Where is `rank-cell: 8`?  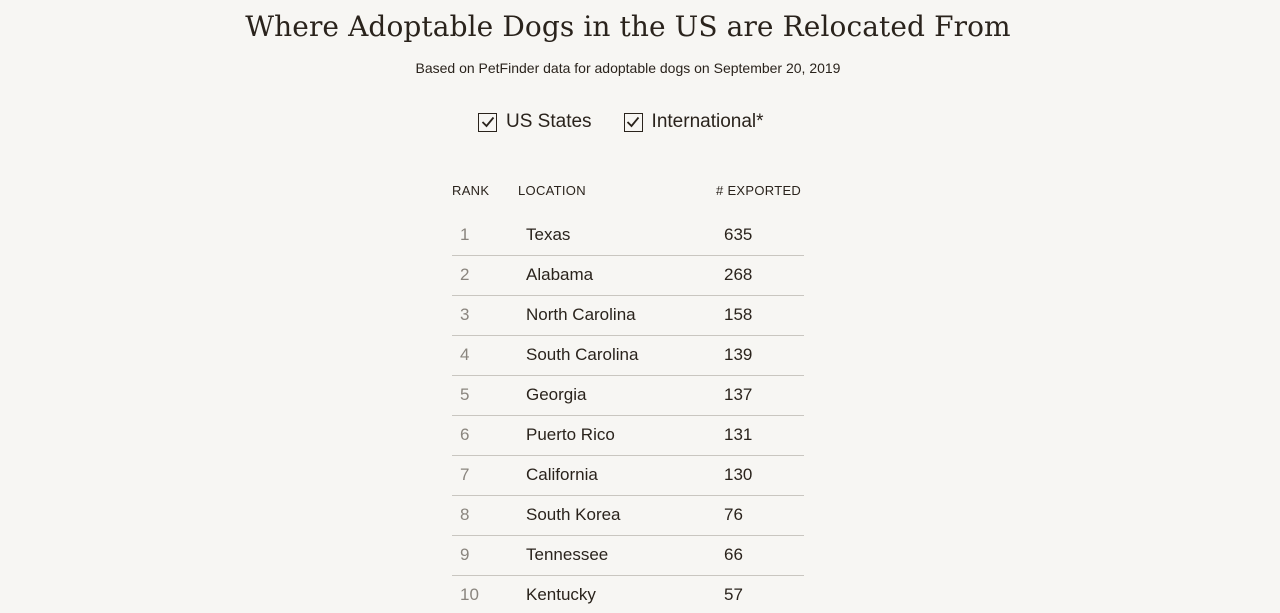
rank-cell: 8 is located at coordinates (465, 514).